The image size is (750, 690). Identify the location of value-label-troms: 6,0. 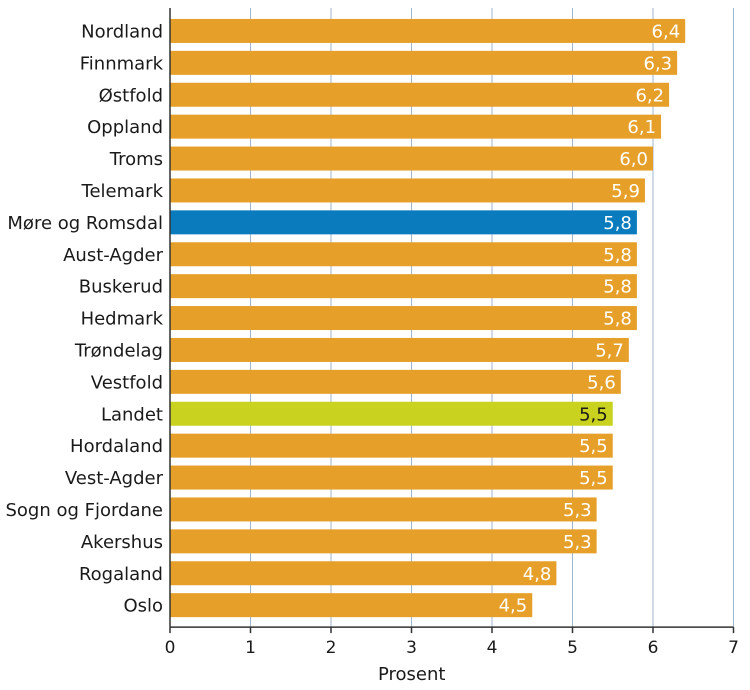
(633, 159).